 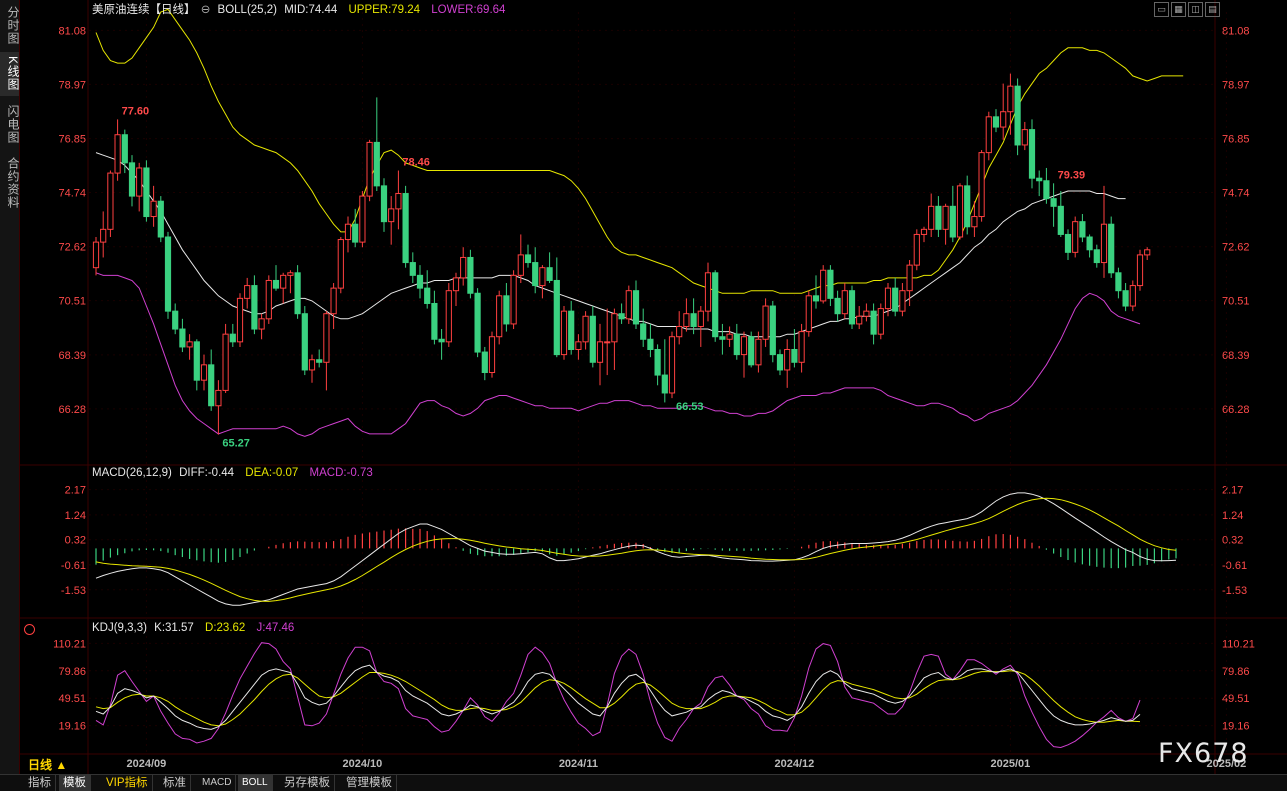 I want to click on tab-standard: 标准, so click(x=175, y=783).